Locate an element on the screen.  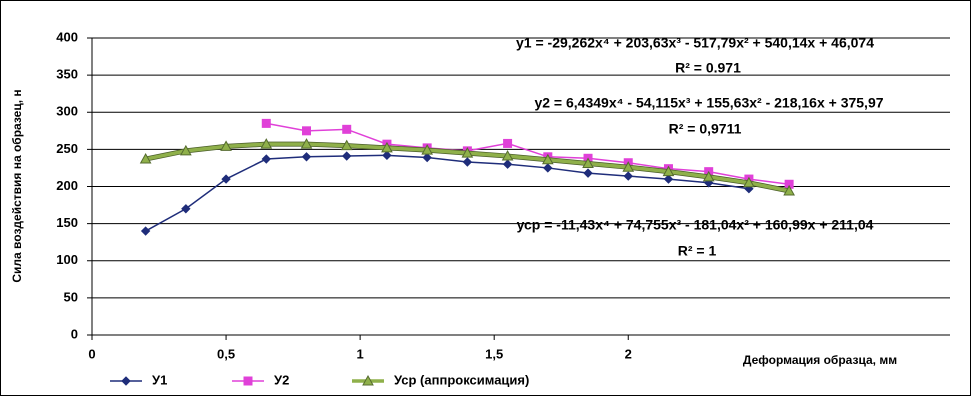
y-tick-label: 350 is located at coordinates (67, 74).